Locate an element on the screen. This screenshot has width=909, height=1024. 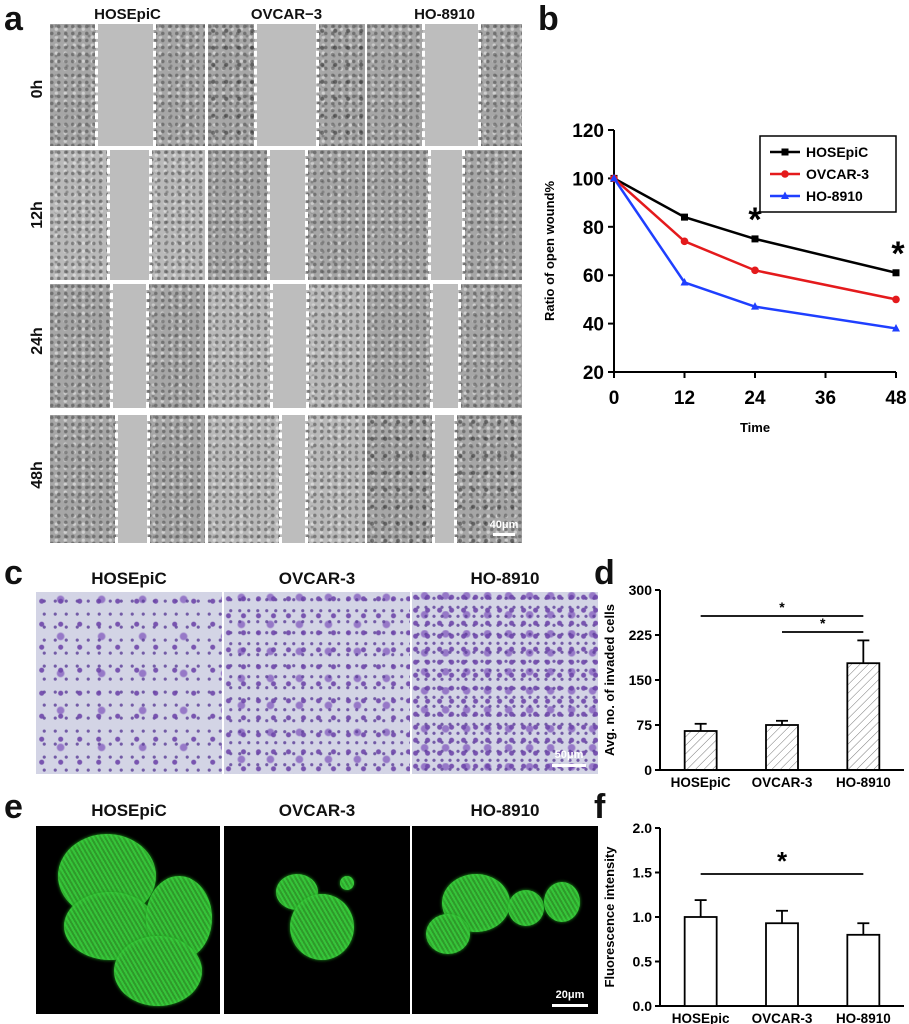
fluorescence-image-ho8910: 20μm is located at coordinates (505, 920).